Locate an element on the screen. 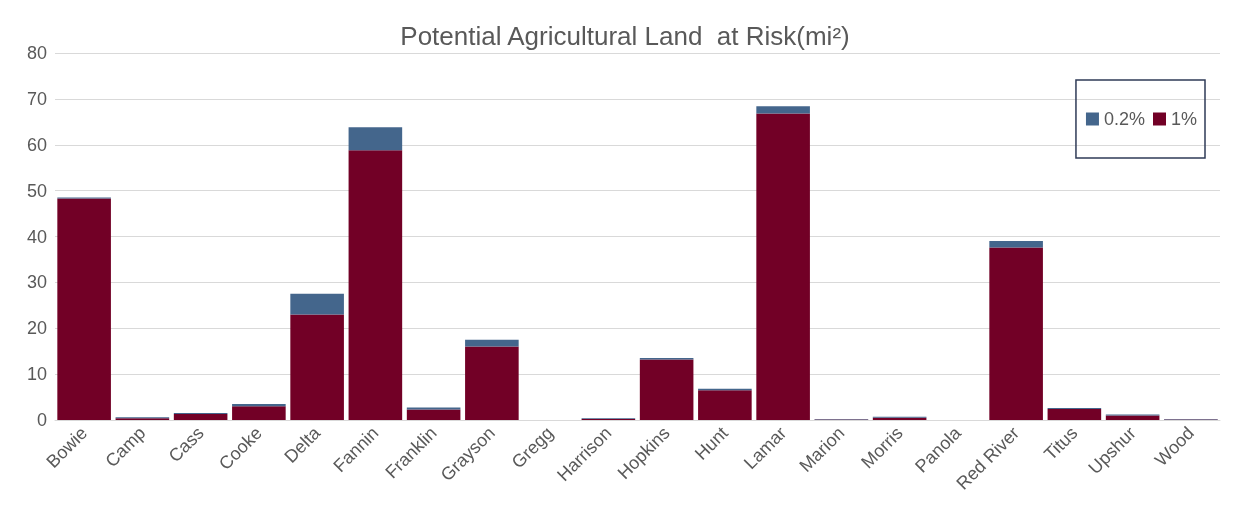 The height and width of the screenshot is (521, 1250). x-tick-label: Titus is located at coordinates (1061, 443).